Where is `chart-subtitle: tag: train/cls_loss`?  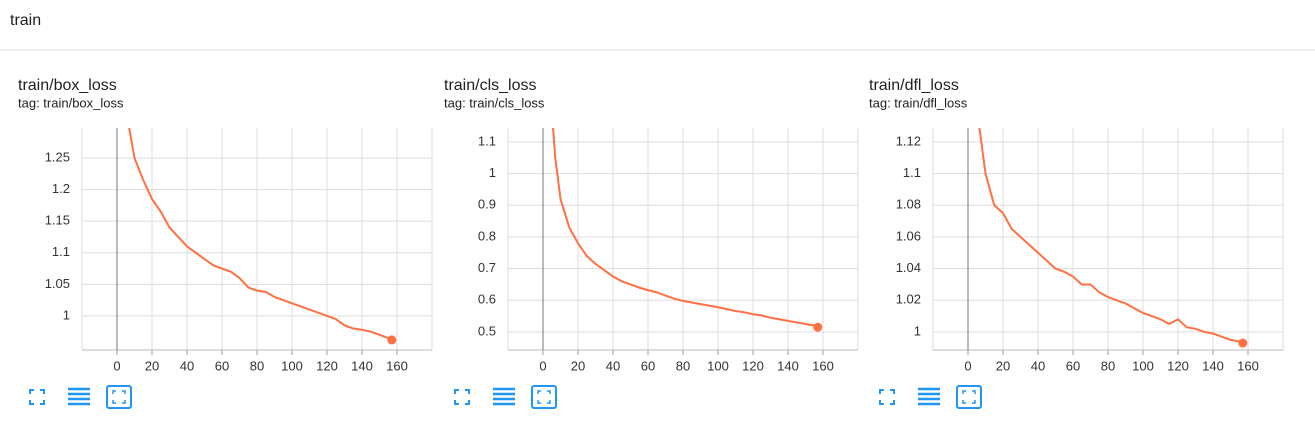
chart-subtitle: tag: train/cls_loss is located at coordinates (494, 102).